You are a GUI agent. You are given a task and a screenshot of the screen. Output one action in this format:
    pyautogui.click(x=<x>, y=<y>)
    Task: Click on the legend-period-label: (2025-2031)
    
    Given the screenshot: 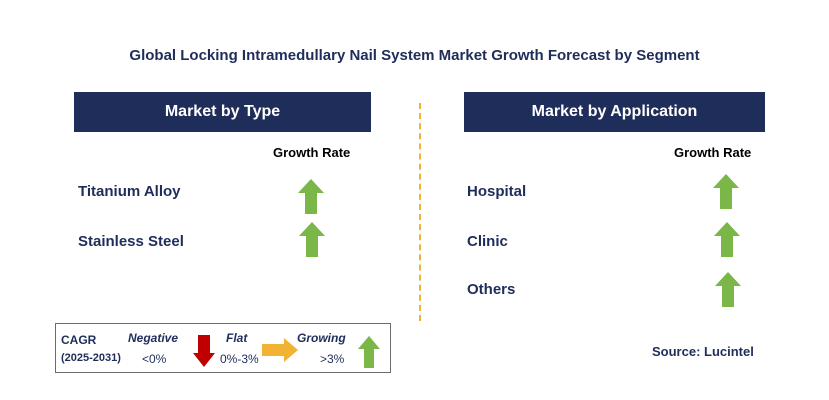 What is the action you would take?
    pyautogui.click(x=91, y=358)
    